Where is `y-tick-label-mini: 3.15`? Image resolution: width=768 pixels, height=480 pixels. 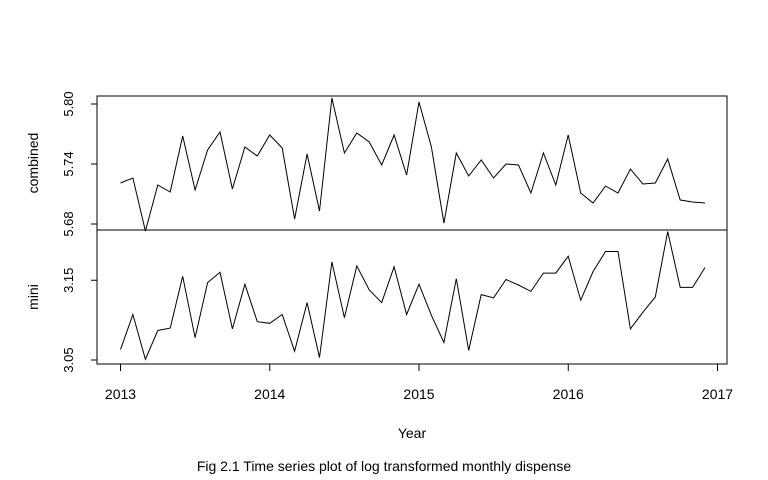
y-tick-label-mini: 3.15 is located at coordinates (68, 280).